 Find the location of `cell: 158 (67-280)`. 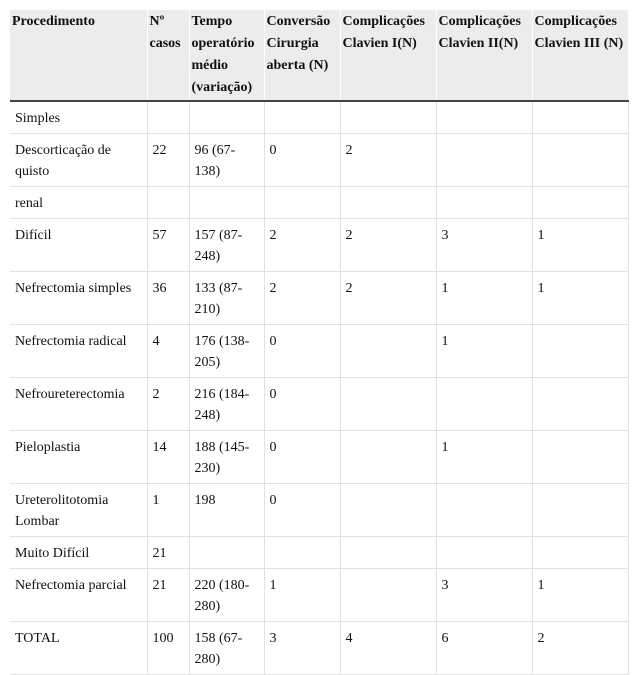

cell: 158 (67-280) is located at coordinates (226, 648).